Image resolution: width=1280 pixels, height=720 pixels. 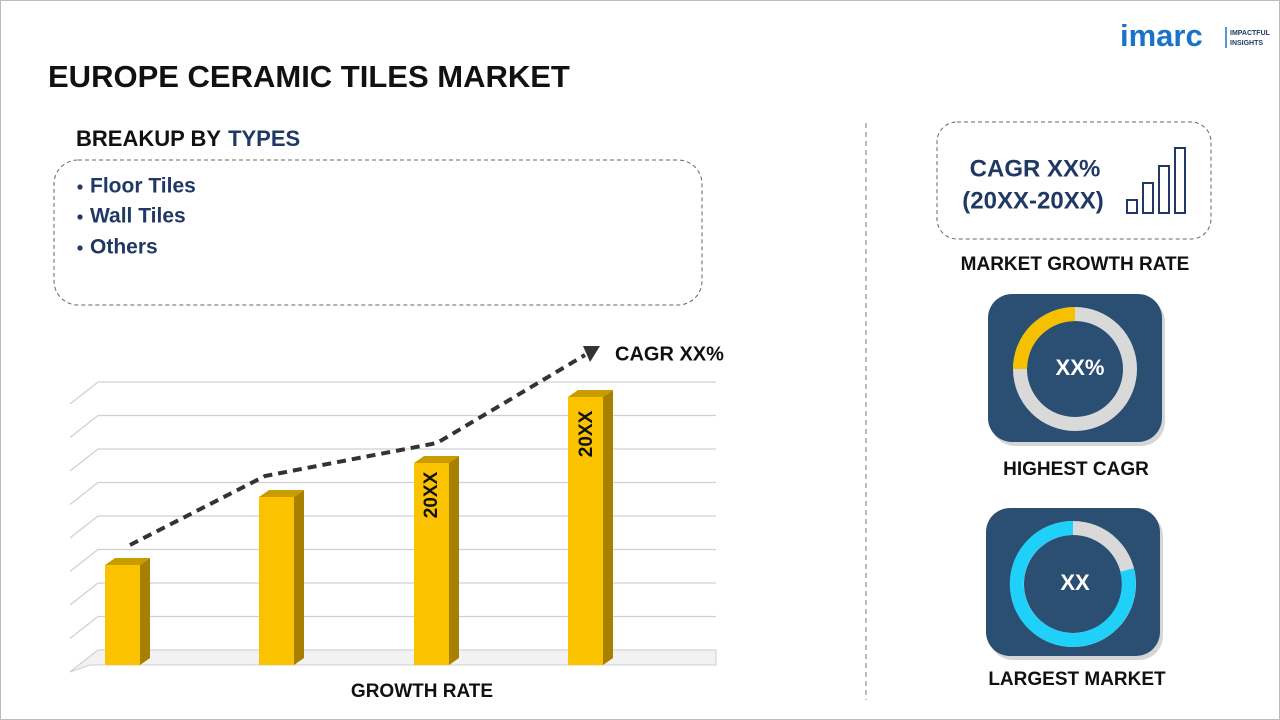 What do you see at coordinates (264, 138) in the screenshot?
I see `heading-highlight: TYPES` at bounding box center [264, 138].